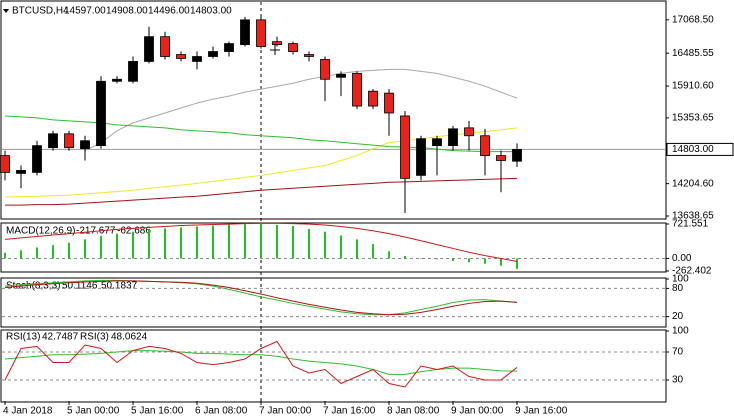 The image size is (734, 420). What do you see at coordinates (690, 224) in the screenshot?
I see `y-tick-label: 721.551` at bounding box center [690, 224].